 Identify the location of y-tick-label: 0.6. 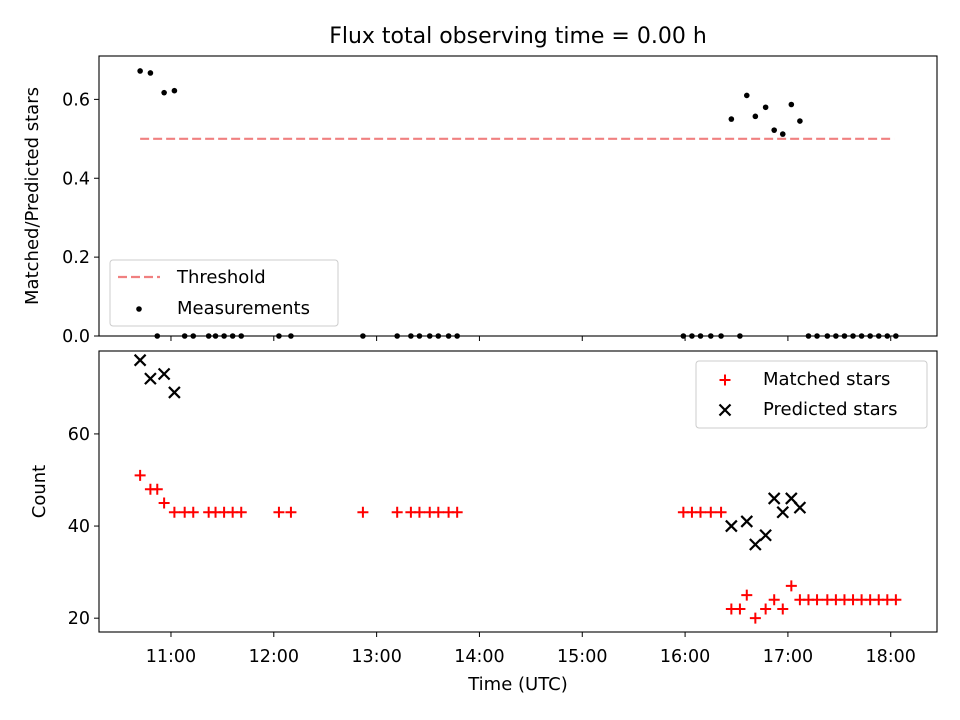
(76, 100).